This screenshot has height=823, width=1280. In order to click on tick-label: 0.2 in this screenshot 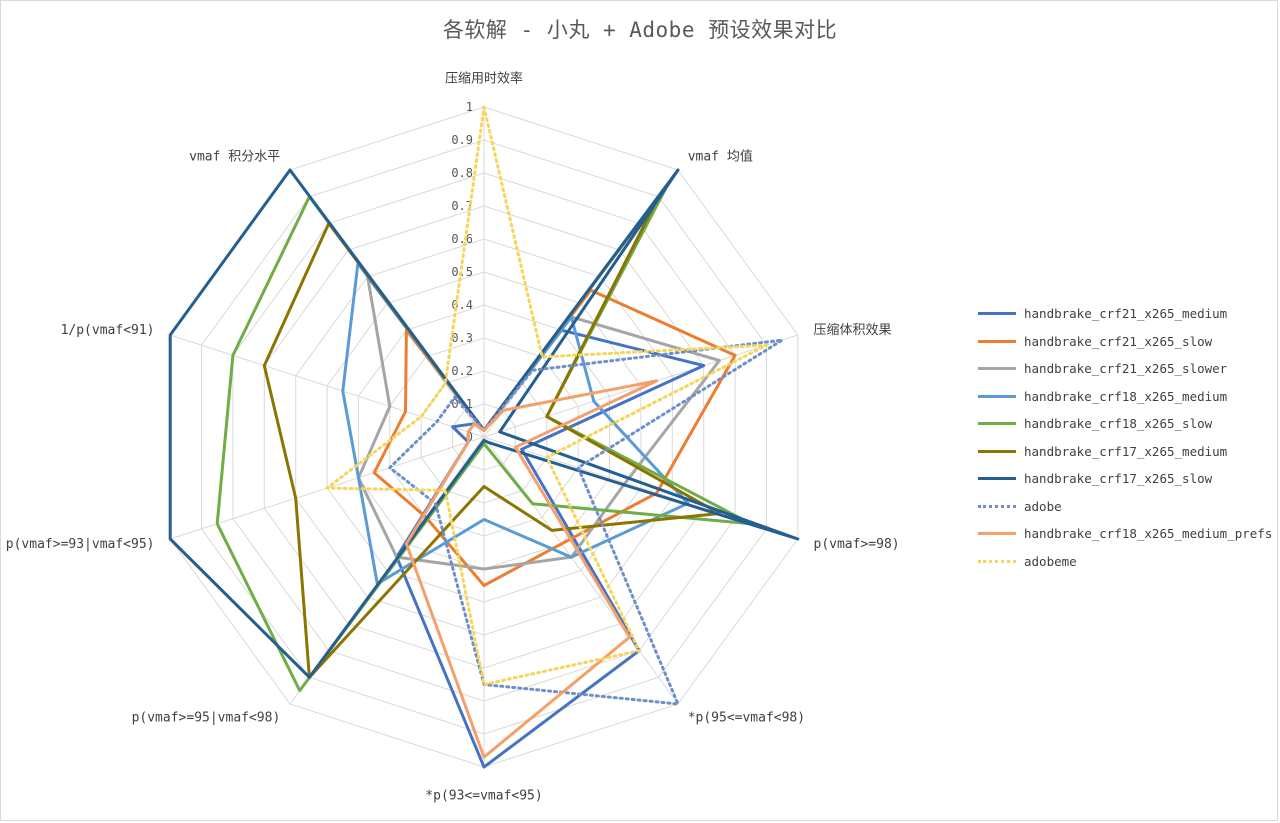, I will do `click(462, 371)`.